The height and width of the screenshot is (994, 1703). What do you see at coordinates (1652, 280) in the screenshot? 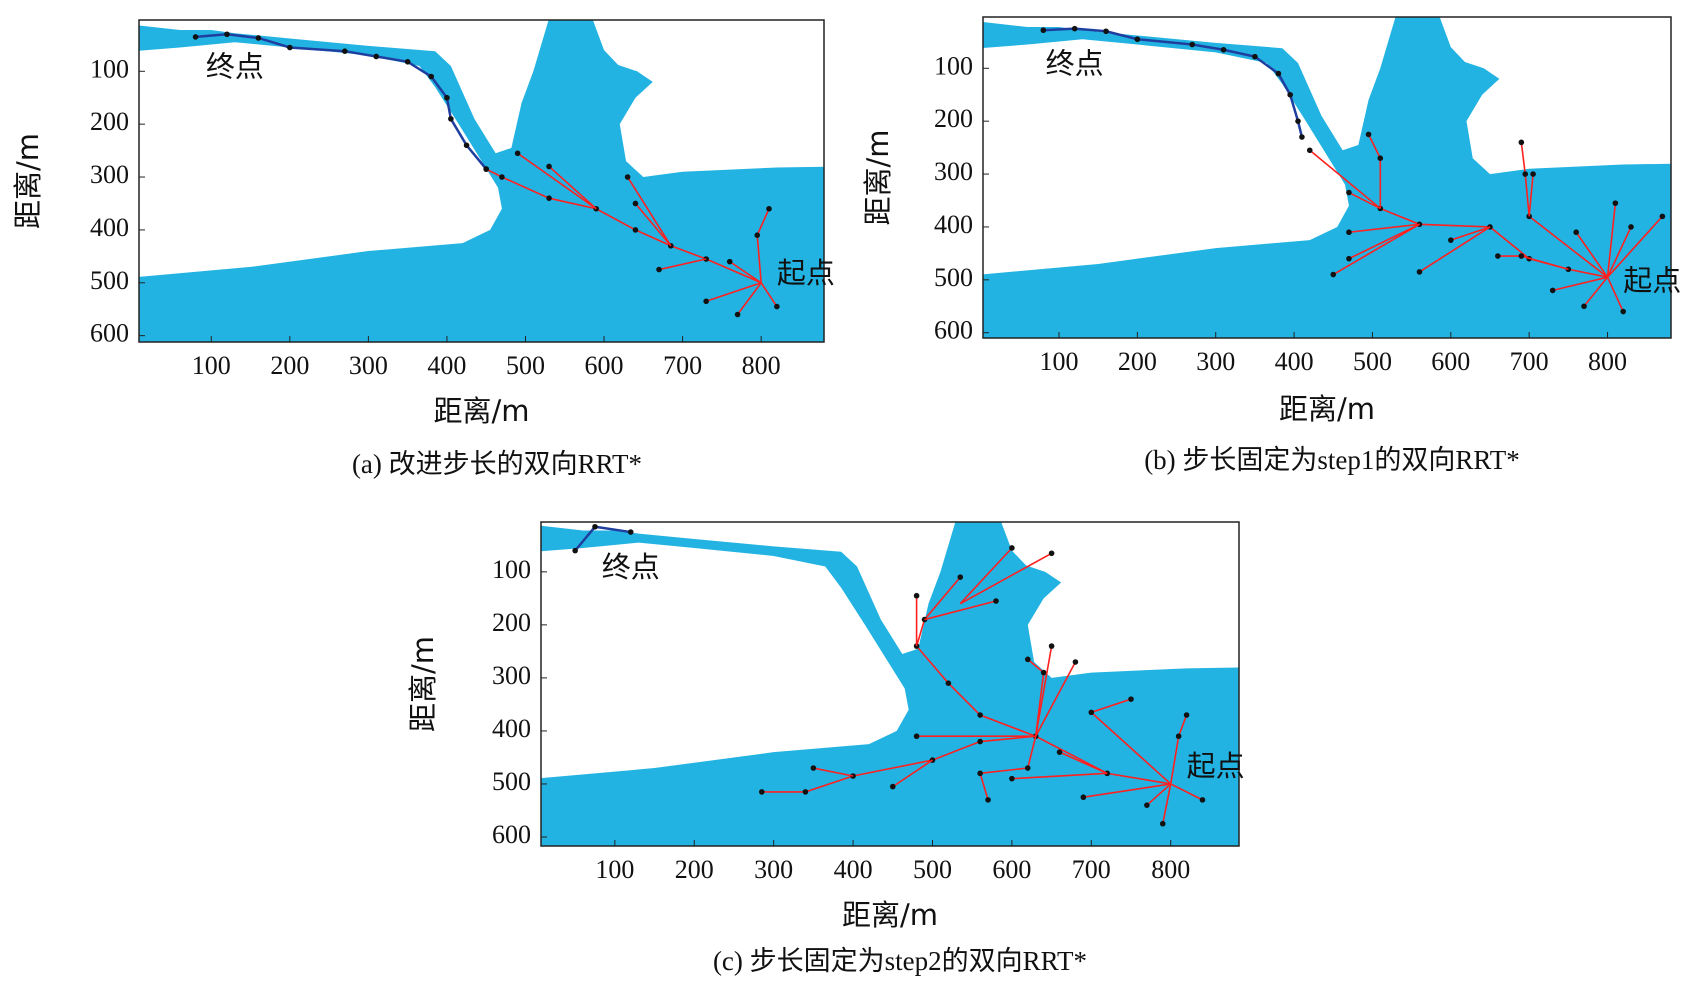
I see `annotation: 起点` at bounding box center [1652, 280].